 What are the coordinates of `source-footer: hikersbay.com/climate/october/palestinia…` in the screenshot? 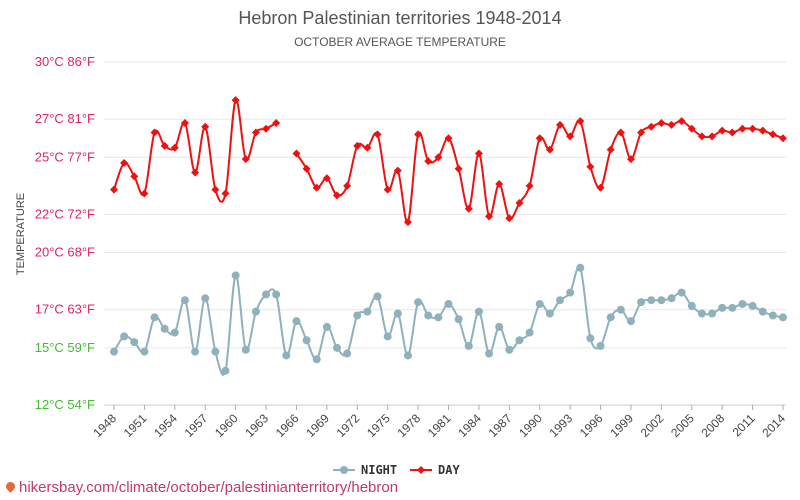 It's located at (201, 487).